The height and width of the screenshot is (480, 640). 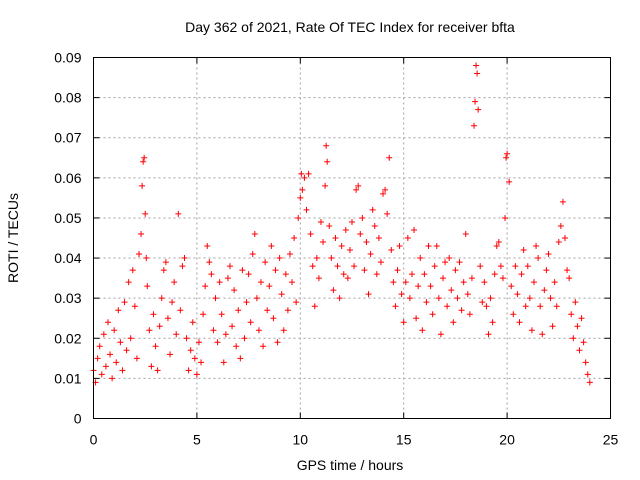 What do you see at coordinates (67, 98) in the screenshot?
I see `y-tick-label: 0.08` at bounding box center [67, 98].